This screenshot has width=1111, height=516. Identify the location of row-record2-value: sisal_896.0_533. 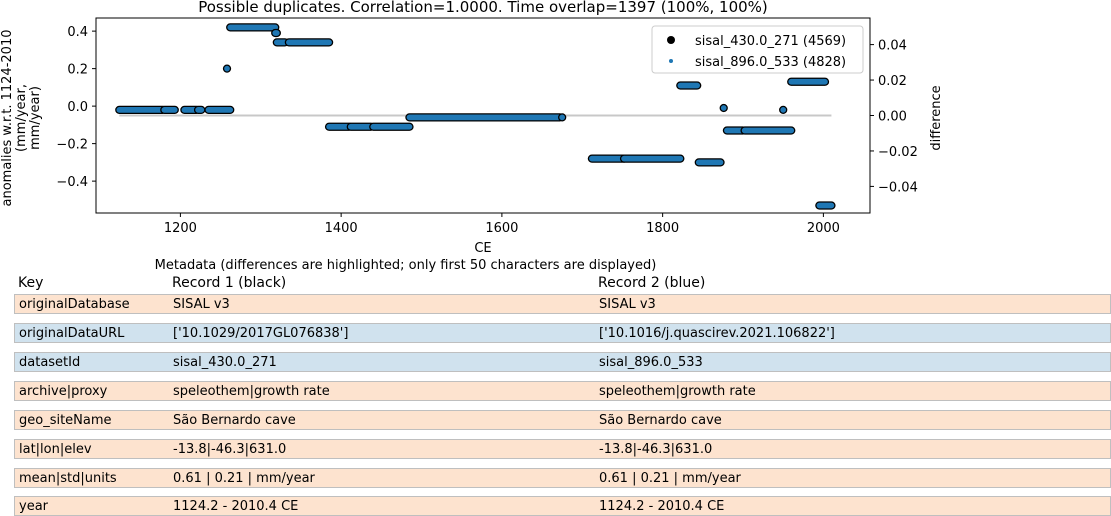
(651, 362).